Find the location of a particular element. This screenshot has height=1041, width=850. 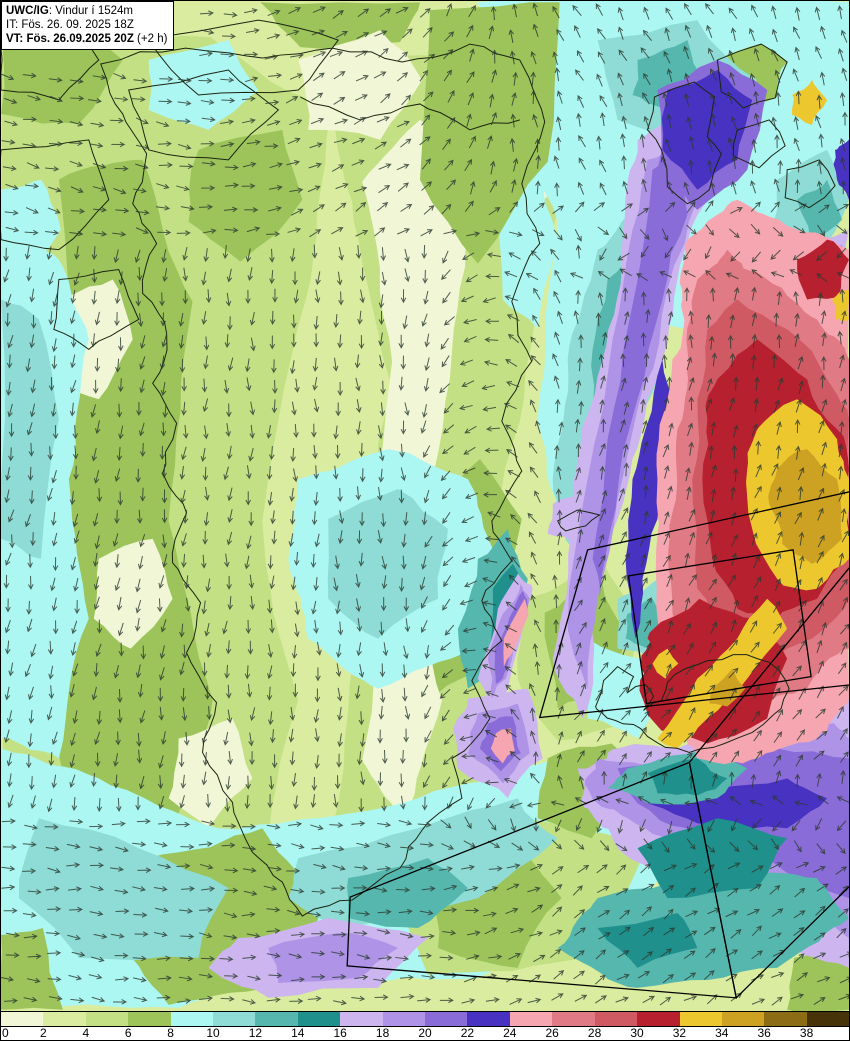

valid-time-suffix: (+2 h) is located at coordinates (150, 39).